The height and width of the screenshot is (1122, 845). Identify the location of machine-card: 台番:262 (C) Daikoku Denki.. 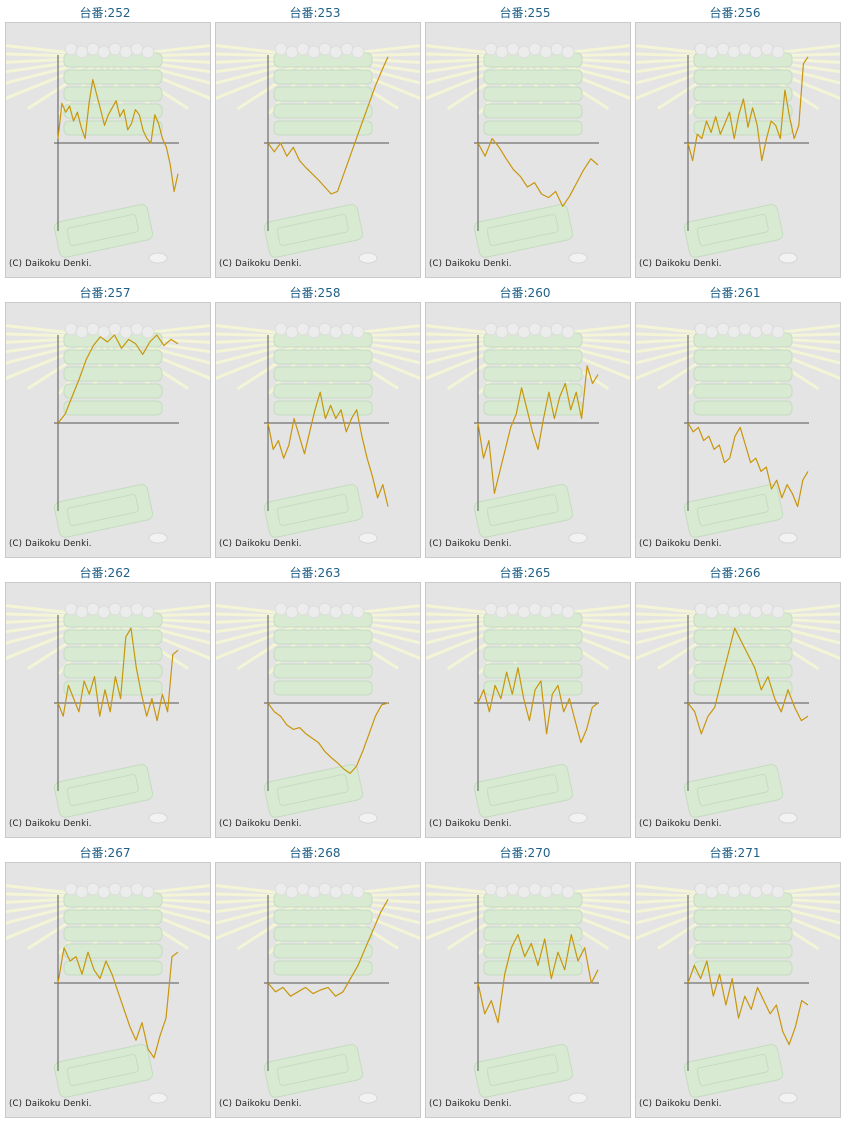
(105, 700).